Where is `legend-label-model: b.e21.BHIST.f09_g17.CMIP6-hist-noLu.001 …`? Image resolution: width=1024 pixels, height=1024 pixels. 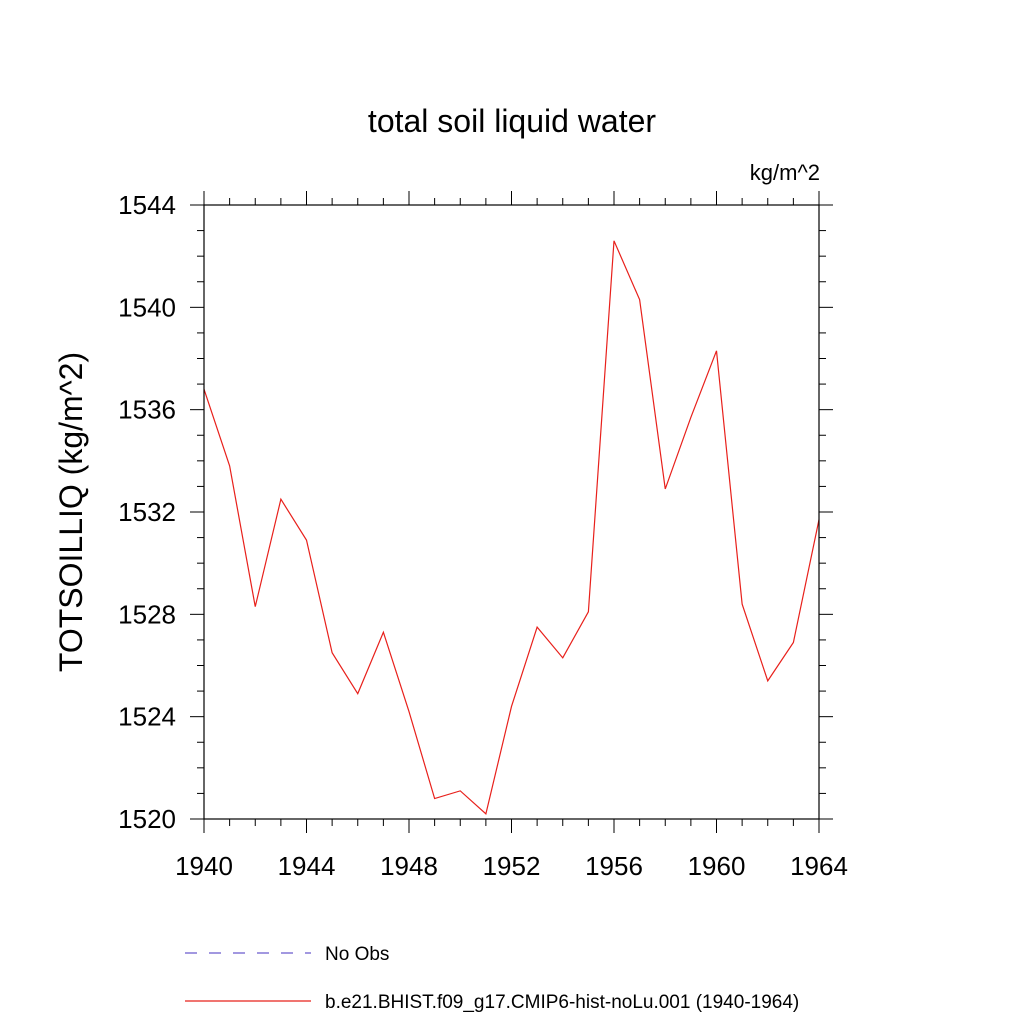 legend-label-model: b.e21.BHIST.f09_g17.CMIP6-hist-noLu.001 … is located at coordinates (562, 1002).